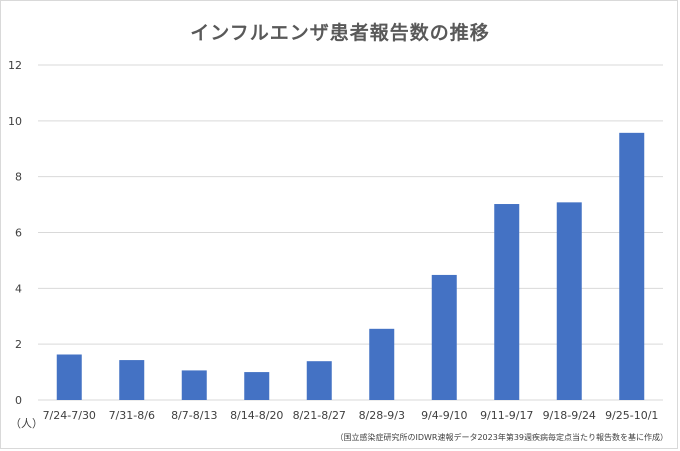 The width and height of the screenshot is (680, 451). What do you see at coordinates (15, 65) in the screenshot?
I see `y-tick-label: 12` at bounding box center [15, 65].